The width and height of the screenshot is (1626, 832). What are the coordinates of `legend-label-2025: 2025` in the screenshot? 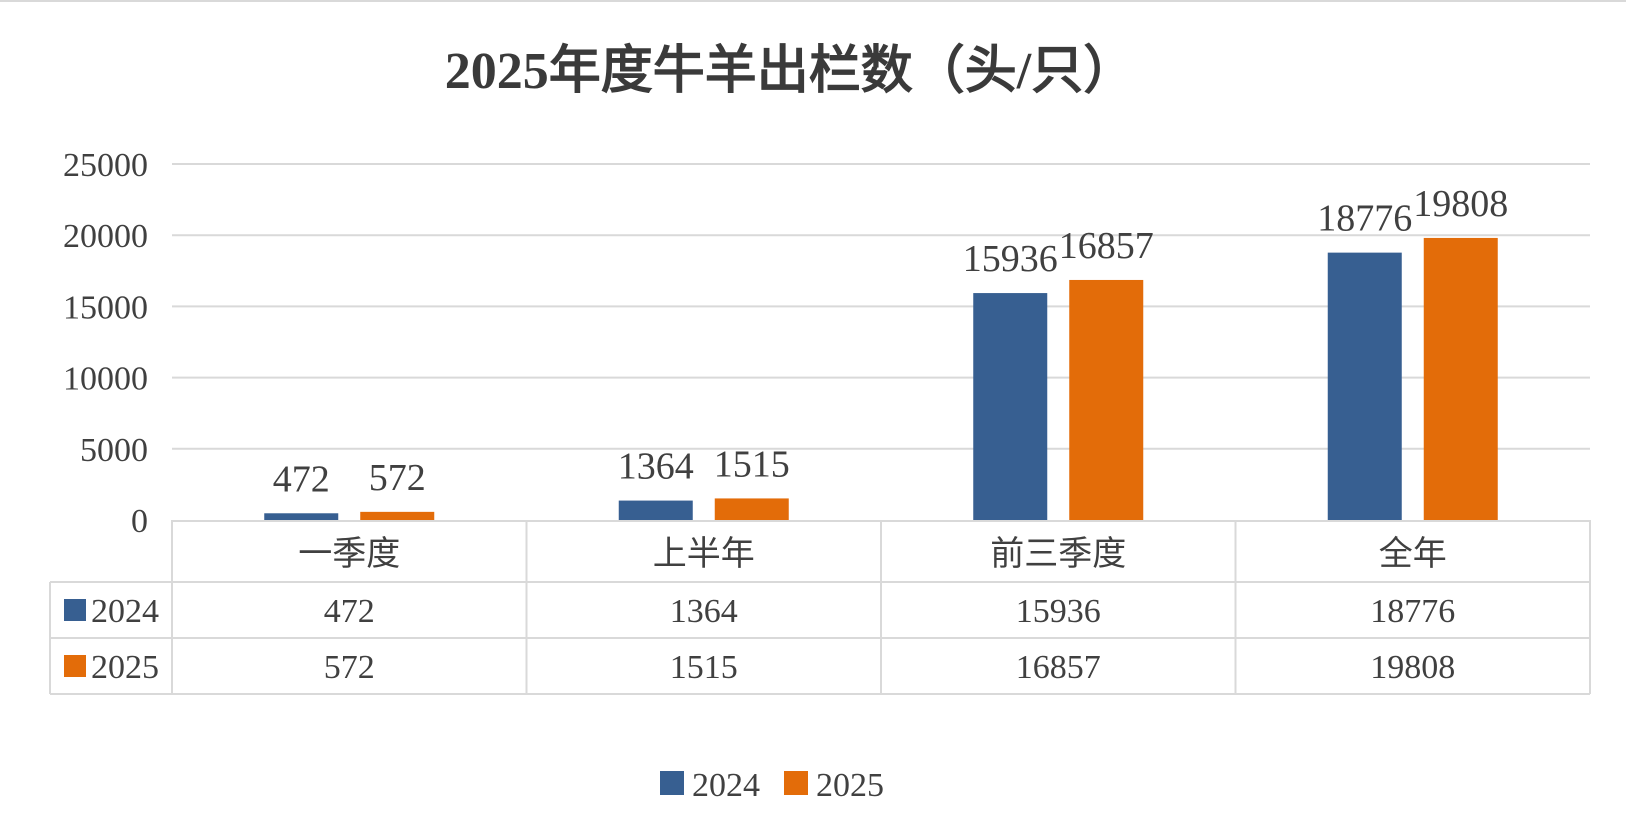 It's located at (850, 785).